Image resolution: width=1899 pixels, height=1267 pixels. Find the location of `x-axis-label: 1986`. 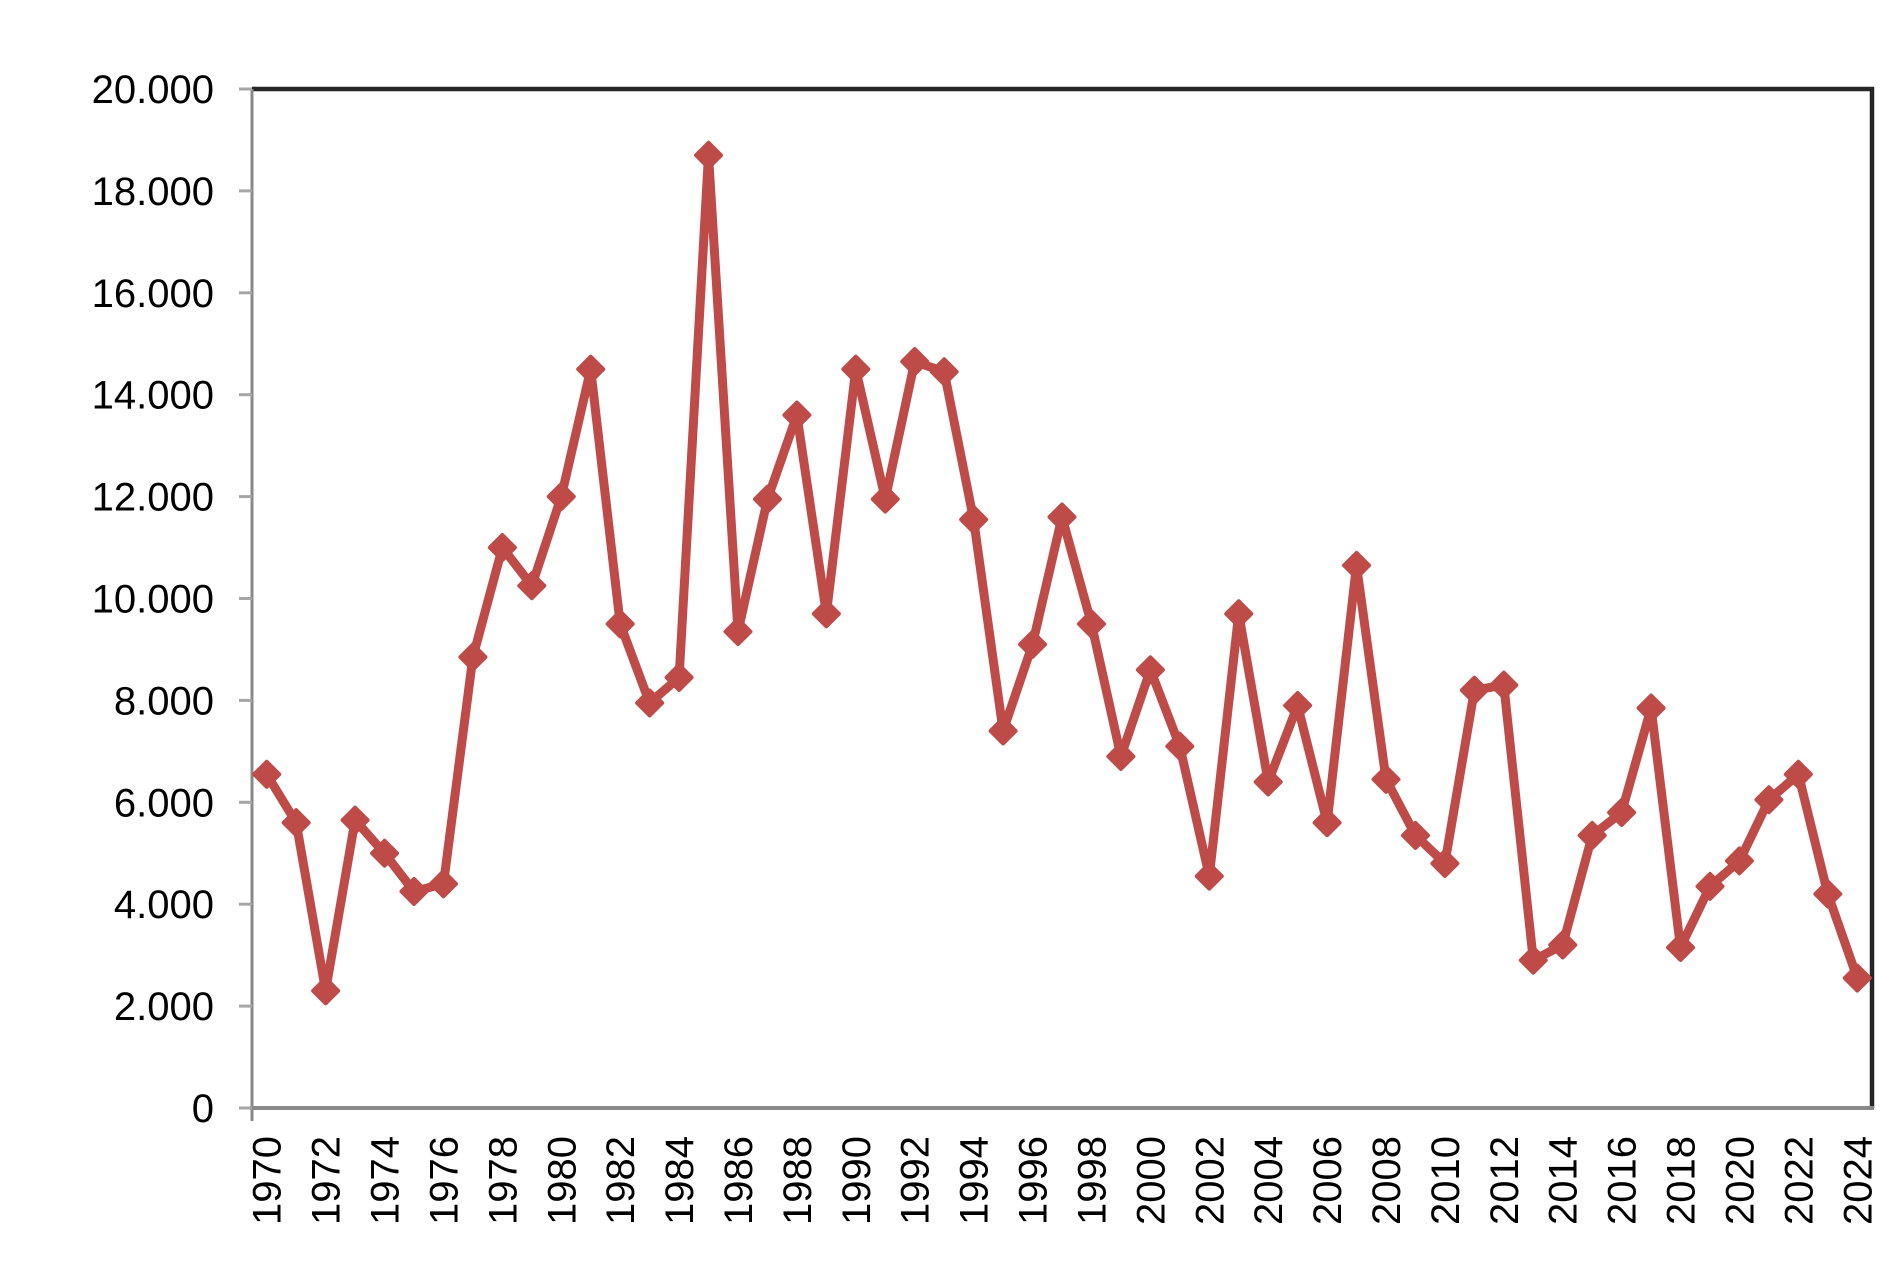

x-axis-label: 1986 is located at coordinates (739, 1180).